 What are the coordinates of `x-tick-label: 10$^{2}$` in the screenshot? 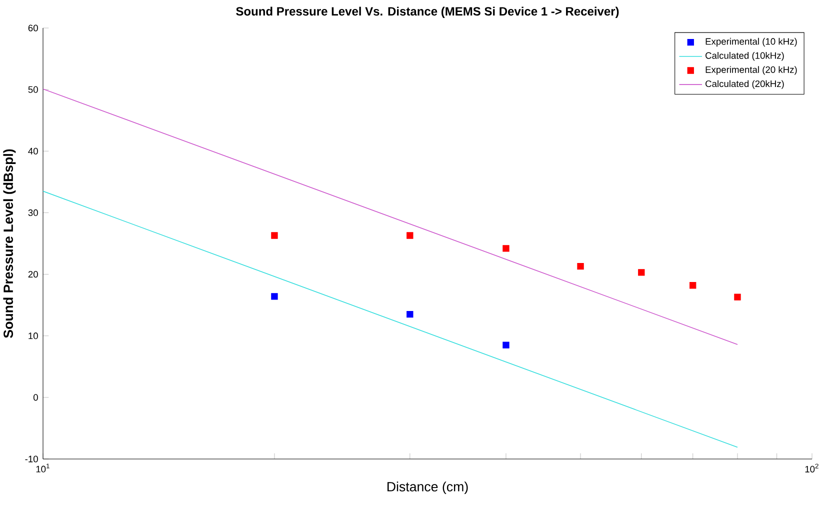 It's located at (811, 468).